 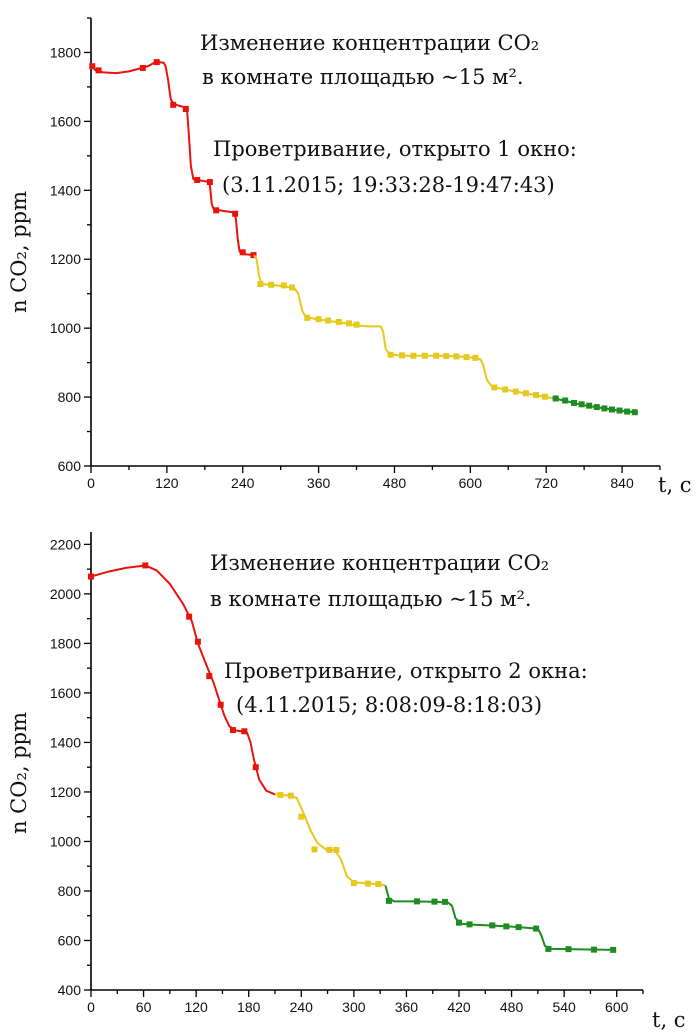 What do you see at coordinates (617, 1007) in the screenshot?
I see `x-tick-label: 600` at bounding box center [617, 1007].